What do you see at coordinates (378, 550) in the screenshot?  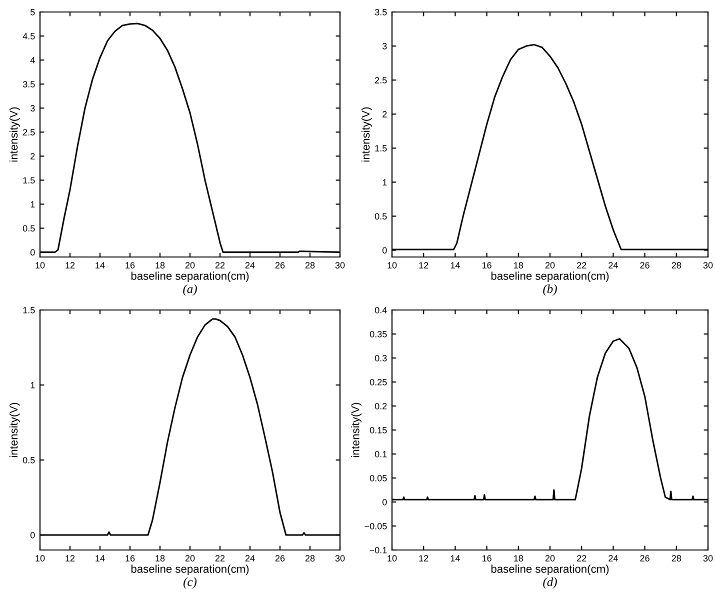 I see `y-tick-label: −0.1` at bounding box center [378, 550].